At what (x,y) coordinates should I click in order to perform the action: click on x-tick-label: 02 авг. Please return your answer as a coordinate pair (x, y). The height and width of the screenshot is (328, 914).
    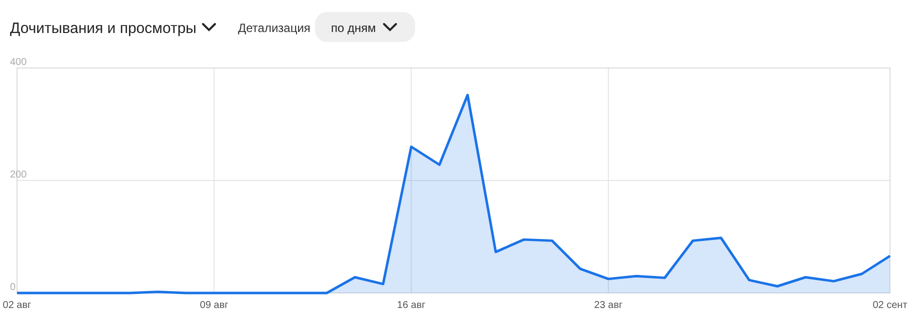
    Looking at the image, I should click on (17, 305).